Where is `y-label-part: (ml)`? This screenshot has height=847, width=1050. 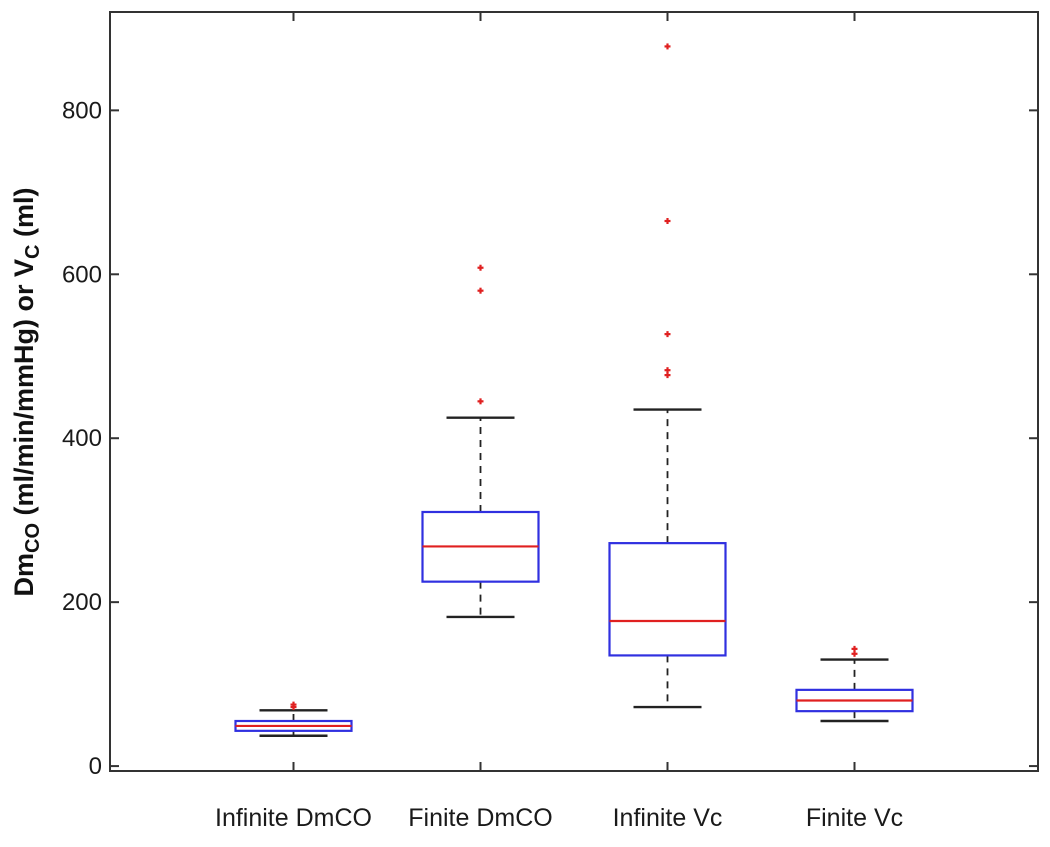 y-label-part: (ml) is located at coordinates (24, 216).